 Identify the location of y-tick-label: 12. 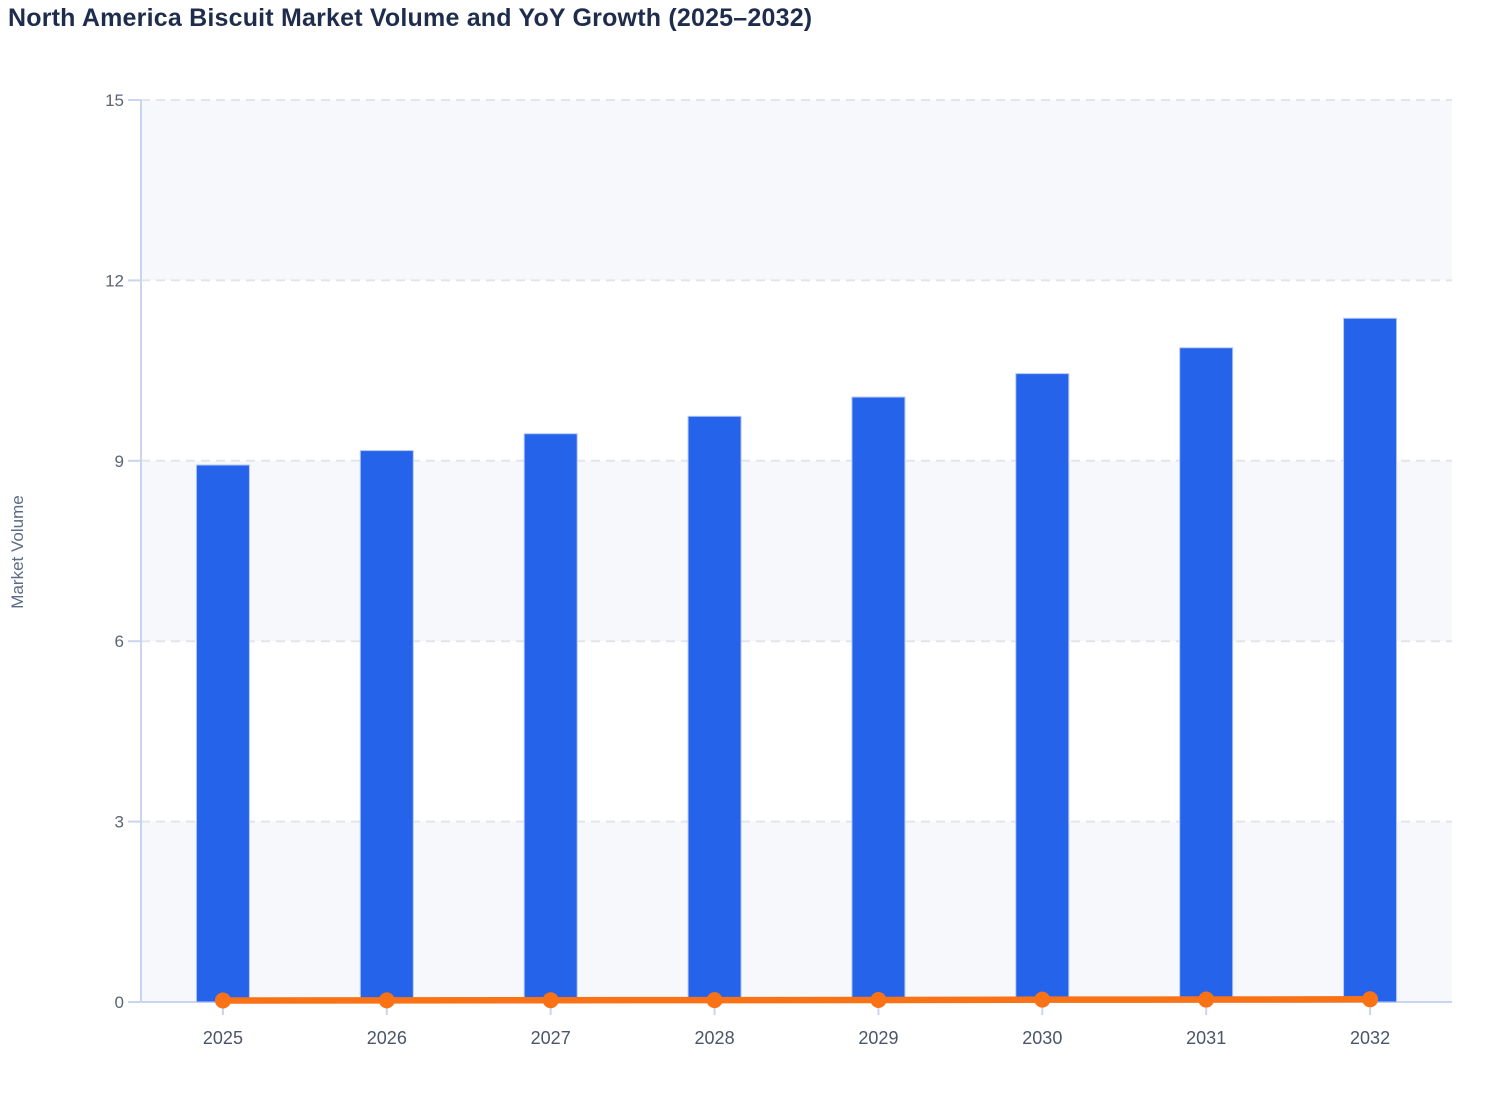
(114, 280).